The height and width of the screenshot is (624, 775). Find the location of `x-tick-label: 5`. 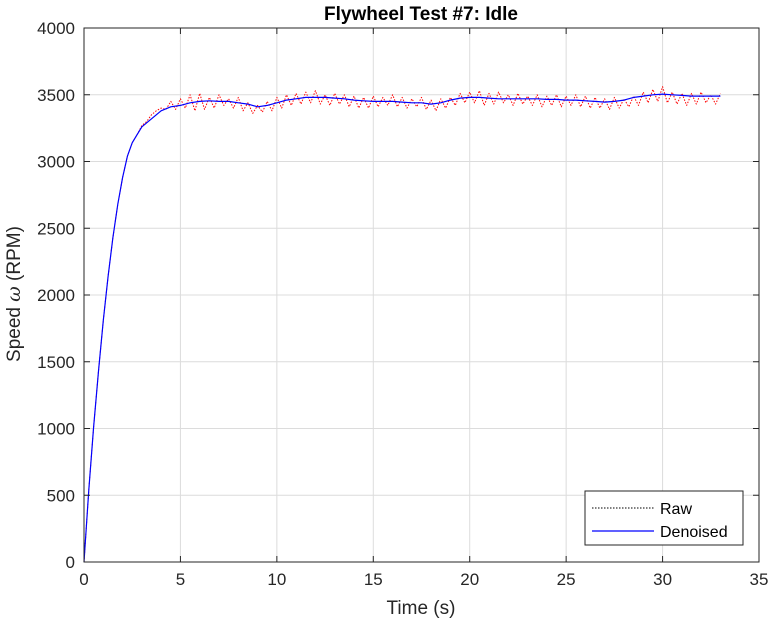

x-tick-label: 5 is located at coordinates (180, 579).